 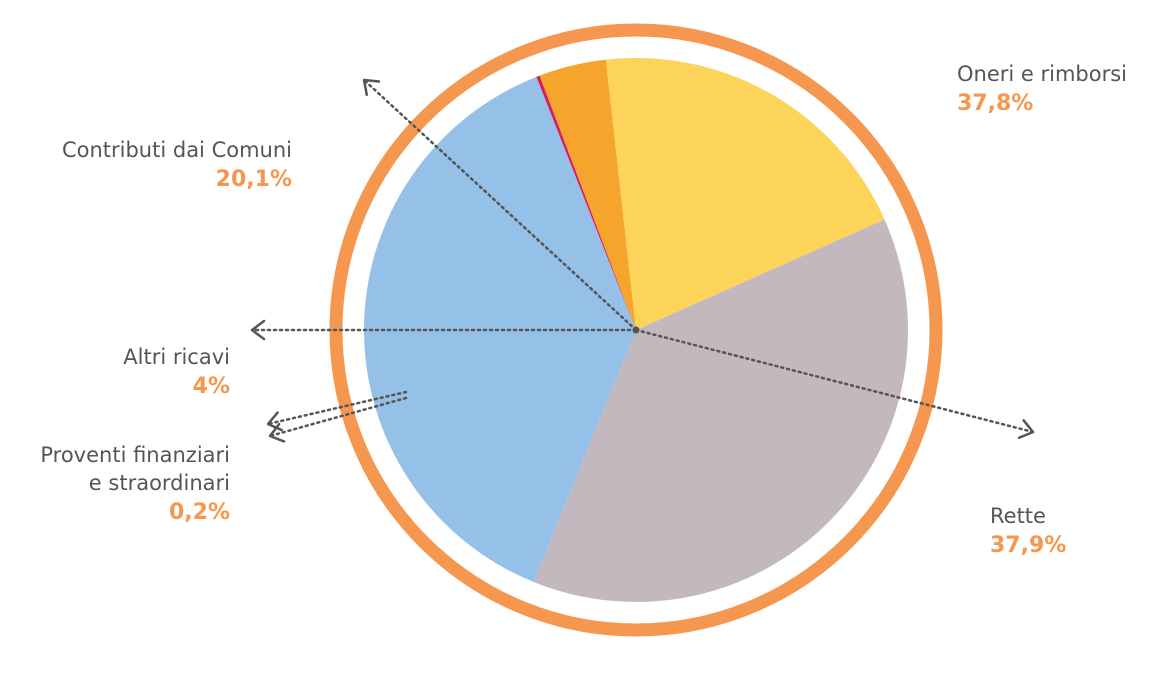 What do you see at coordinates (176, 150) in the screenshot?
I see `slice-label: Contributi dai Comuni` at bounding box center [176, 150].